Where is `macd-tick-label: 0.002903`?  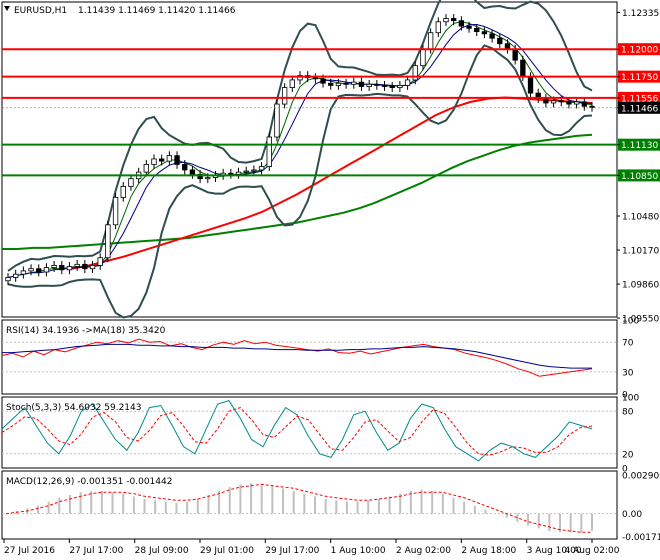 macd-tick-label: 0.002903 is located at coordinates (641, 476).